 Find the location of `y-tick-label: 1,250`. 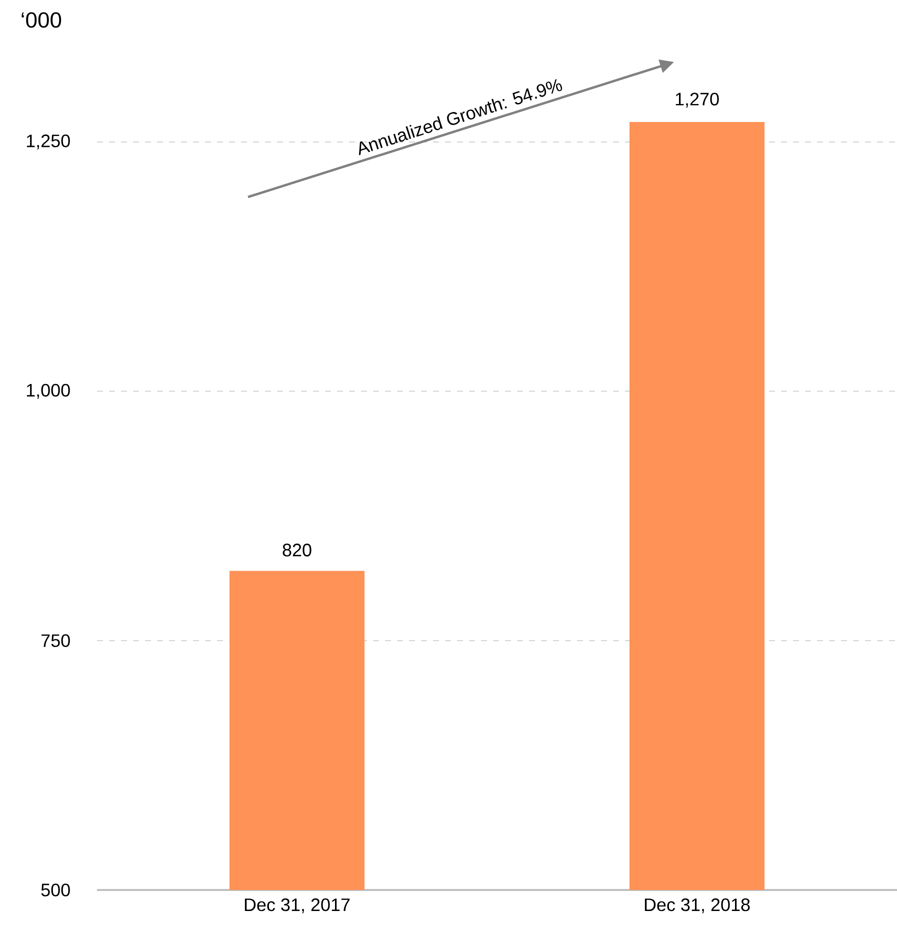

y-tick-label: 1,250 is located at coordinates (48, 142).